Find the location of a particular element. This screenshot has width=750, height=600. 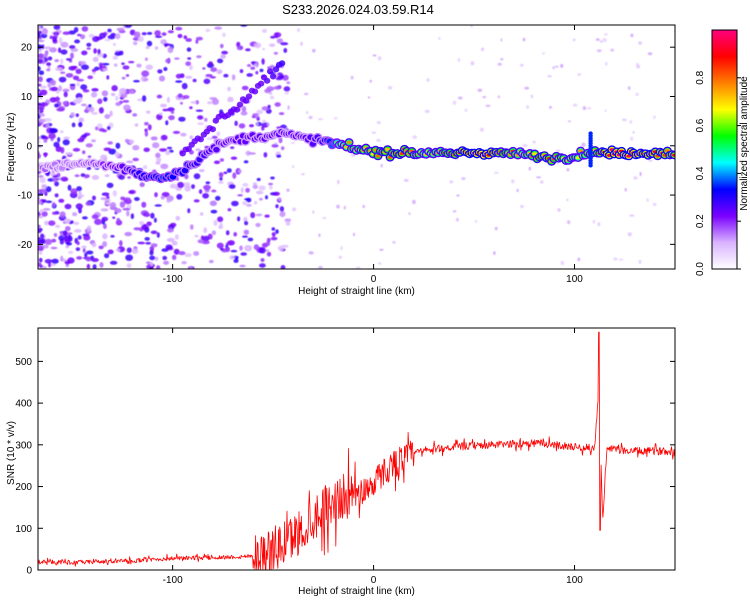

spectrogram-y-axis-label: Frequency (Hz) is located at coordinates (11, 147).